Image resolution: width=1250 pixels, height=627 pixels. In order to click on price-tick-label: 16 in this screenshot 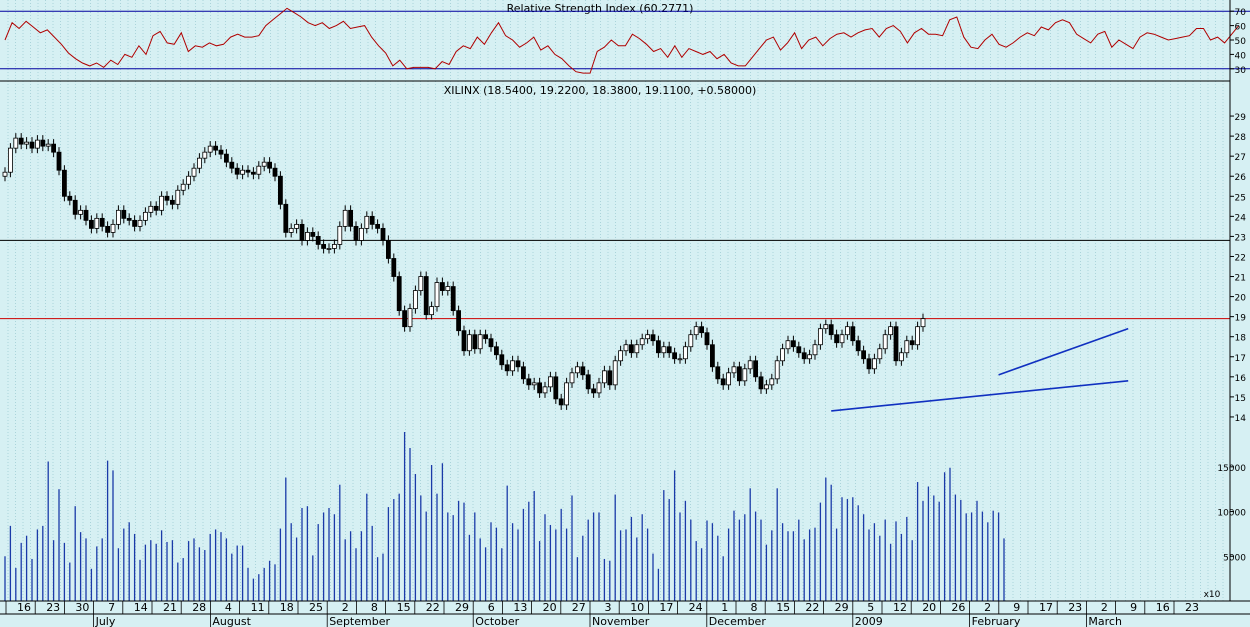, I will do `click(1241, 379)`.